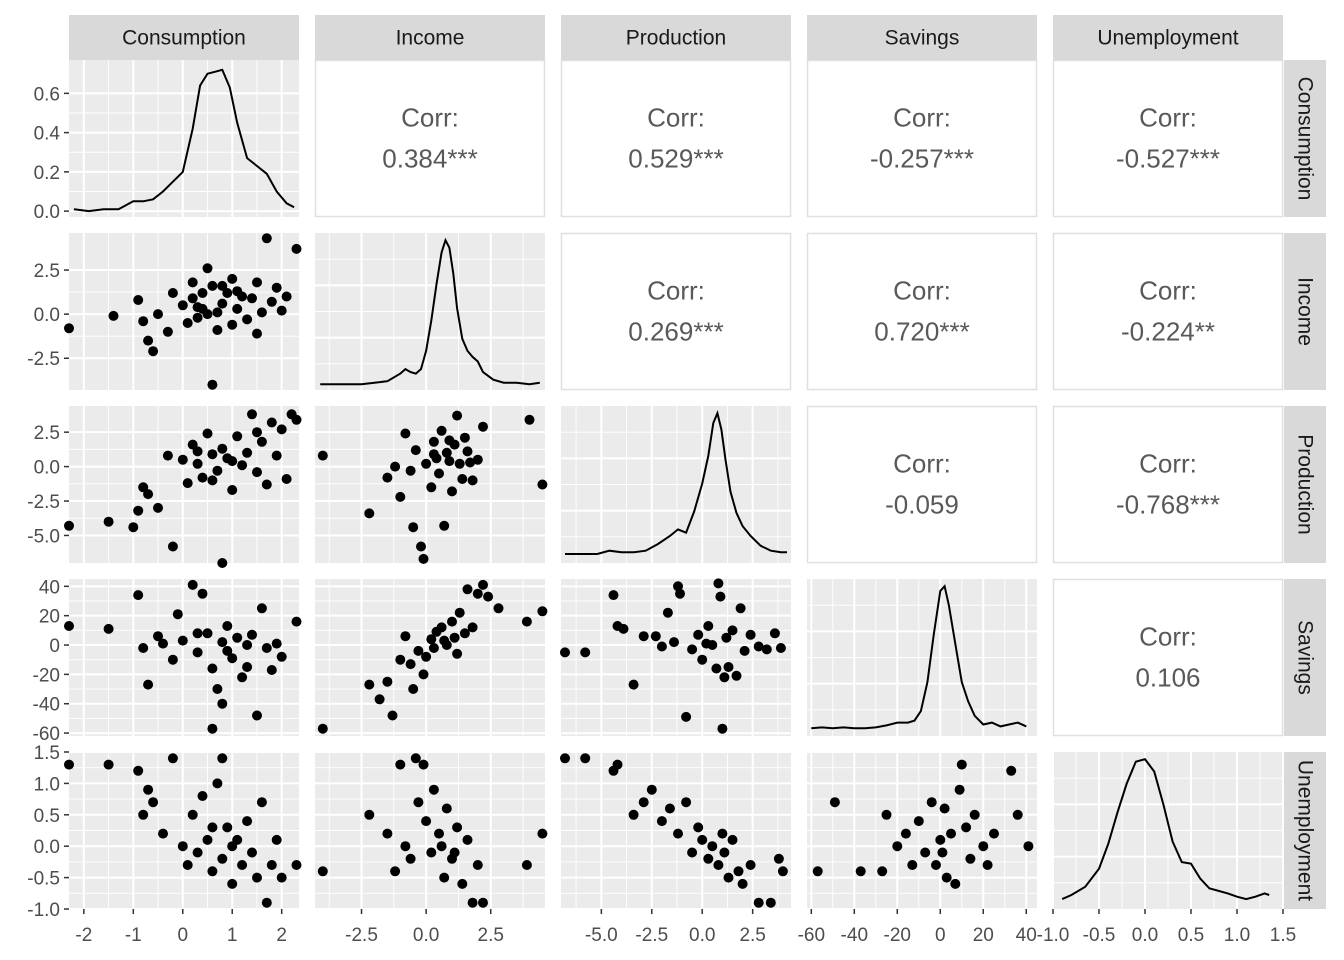 The image size is (1344, 960). Describe the element at coordinates (49, 617) in the screenshot. I see `y-tick-label: 20` at that location.